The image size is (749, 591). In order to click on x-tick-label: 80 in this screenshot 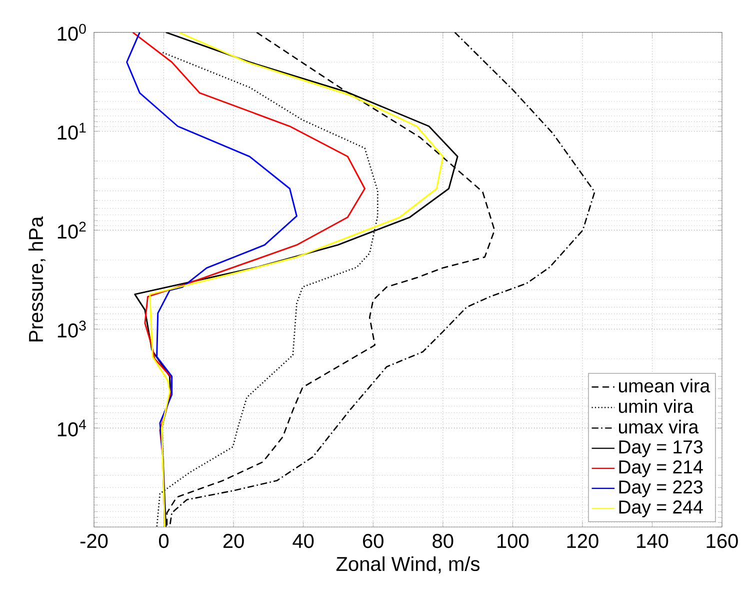, I will do `click(443, 541)`.